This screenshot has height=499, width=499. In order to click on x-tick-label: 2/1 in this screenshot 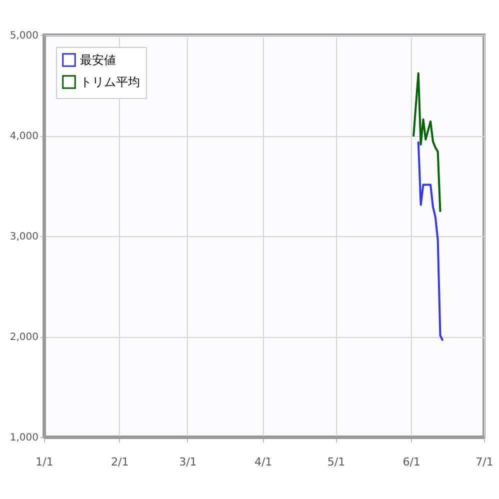, I will do `click(120, 462)`.